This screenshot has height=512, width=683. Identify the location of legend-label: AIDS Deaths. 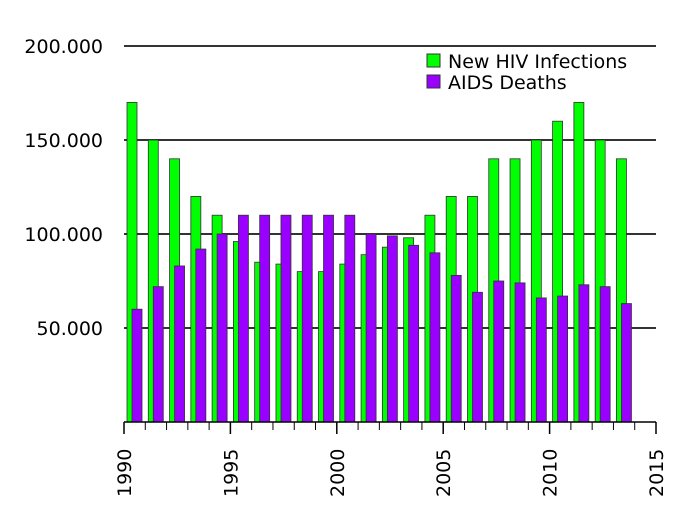
(507, 83).